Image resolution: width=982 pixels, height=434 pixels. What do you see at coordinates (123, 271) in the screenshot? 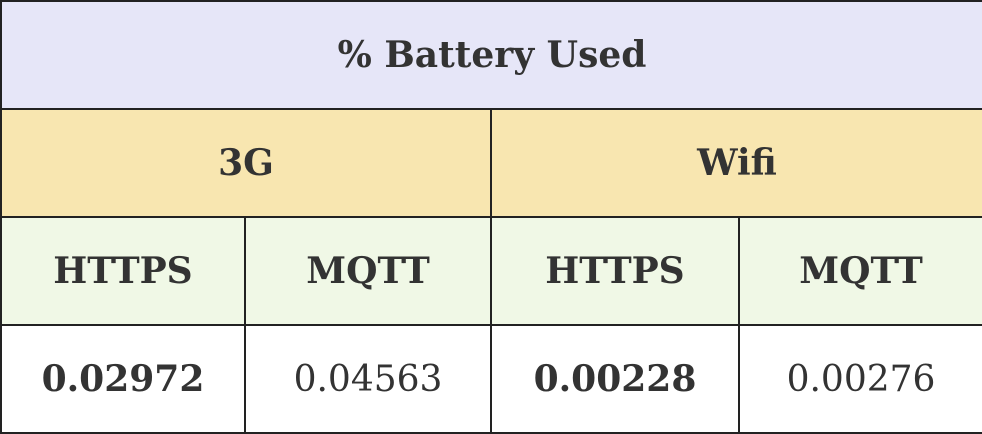
I see `protocol-header-3g-https: HTTPS` at bounding box center [123, 271].